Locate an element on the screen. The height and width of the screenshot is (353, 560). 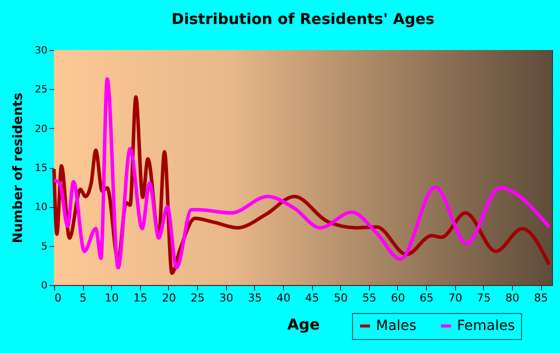
x-tick-label: 30 is located at coordinates (226, 298).